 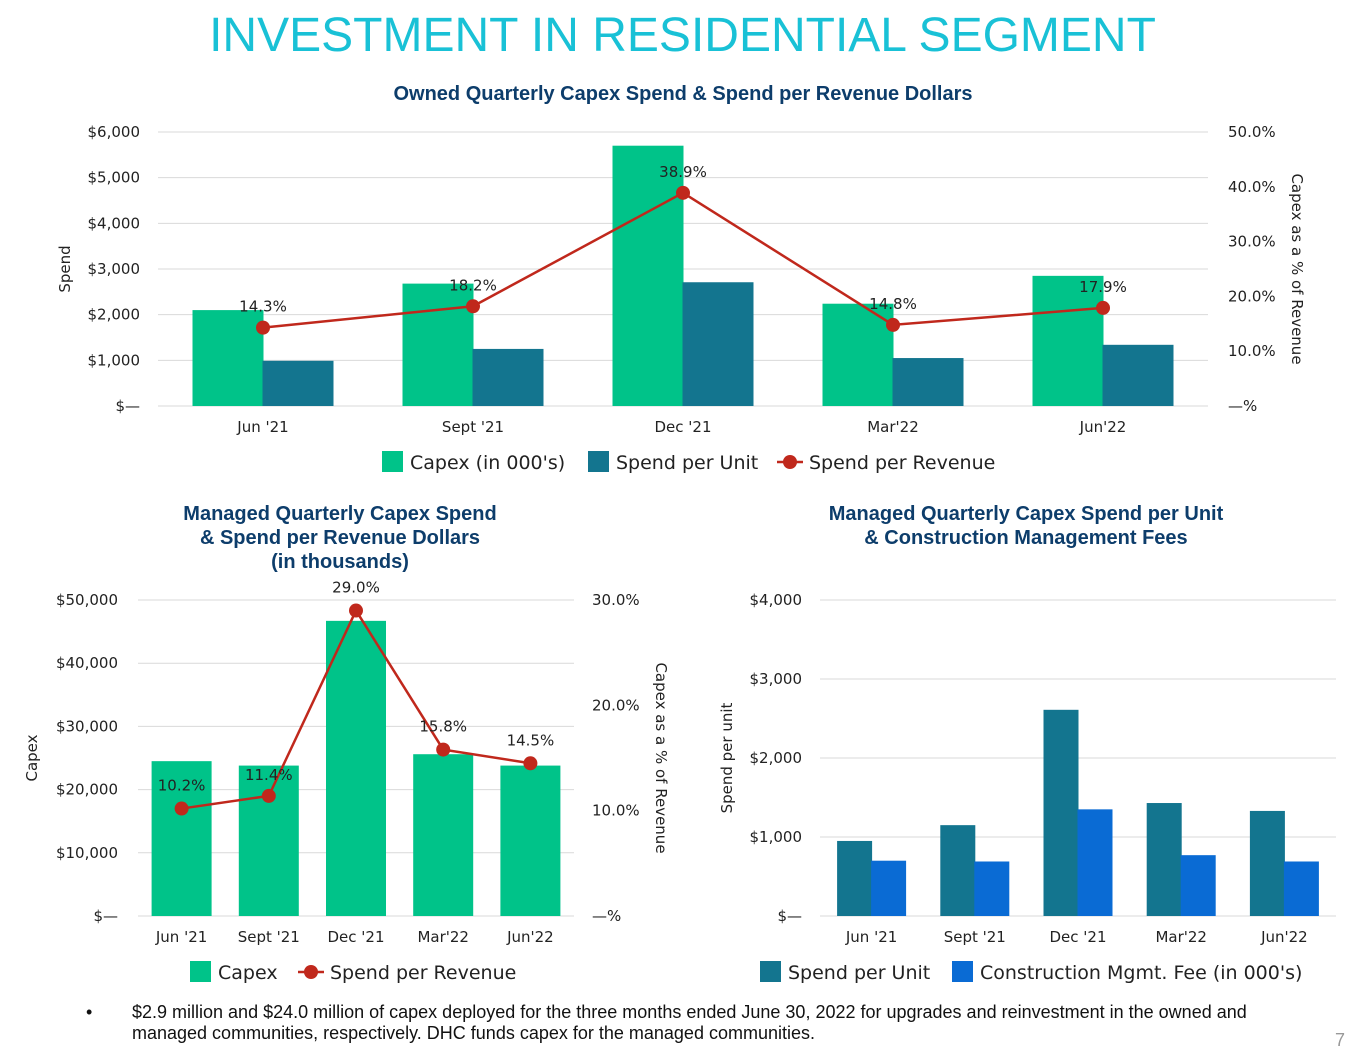 I want to click on managed-legend-label: Capex, so click(x=248, y=973).